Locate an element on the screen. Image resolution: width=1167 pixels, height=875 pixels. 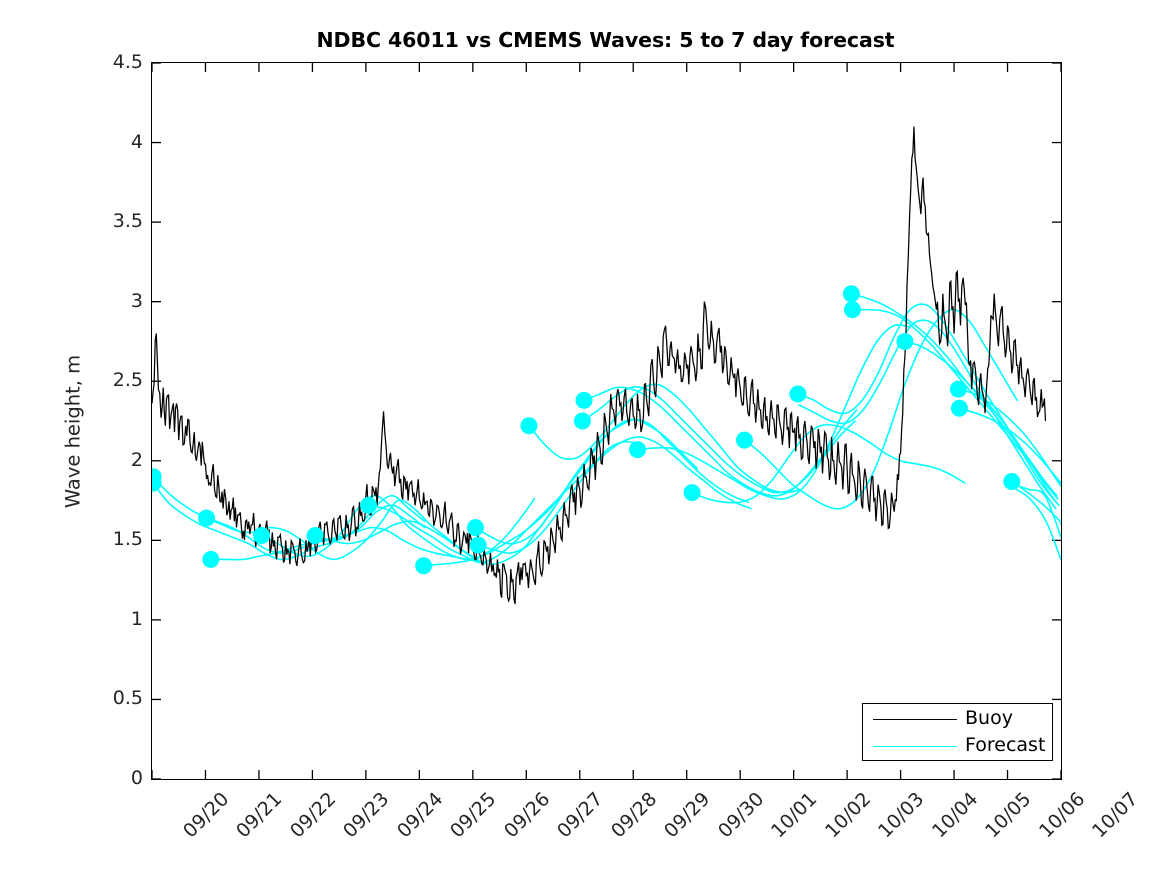
legend-label-buoy: Buoy is located at coordinates (989, 718).